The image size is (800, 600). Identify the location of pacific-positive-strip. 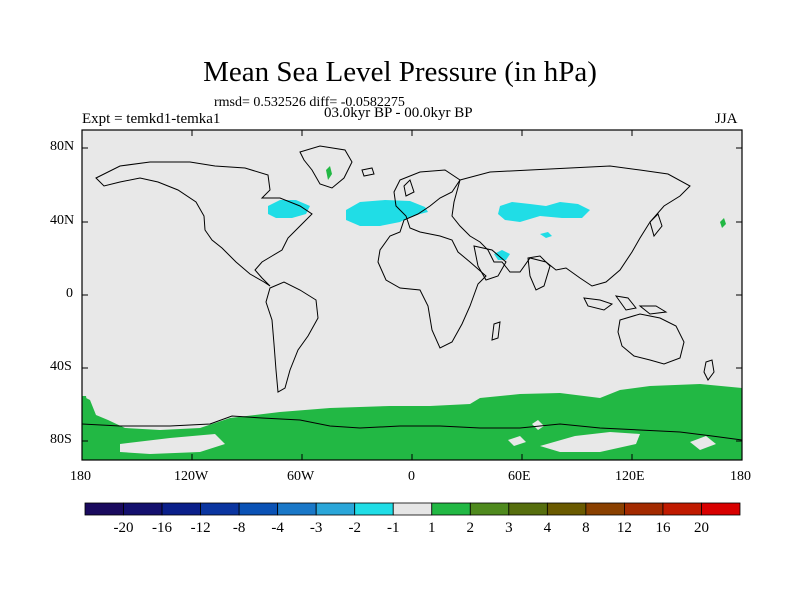
(85, 404).